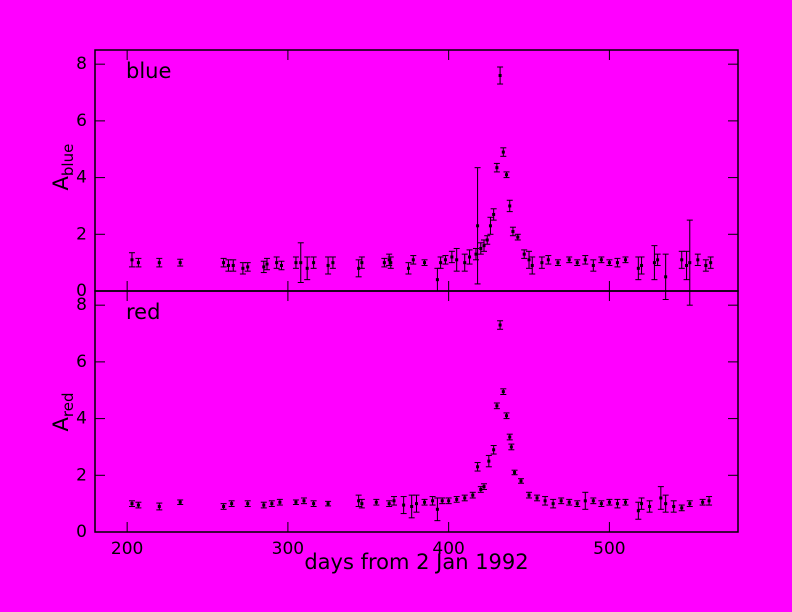  What do you see at coordinates (609, 549) in the screenshot?
I see `x-tick-label: 500` at bounding box center [609, 549].